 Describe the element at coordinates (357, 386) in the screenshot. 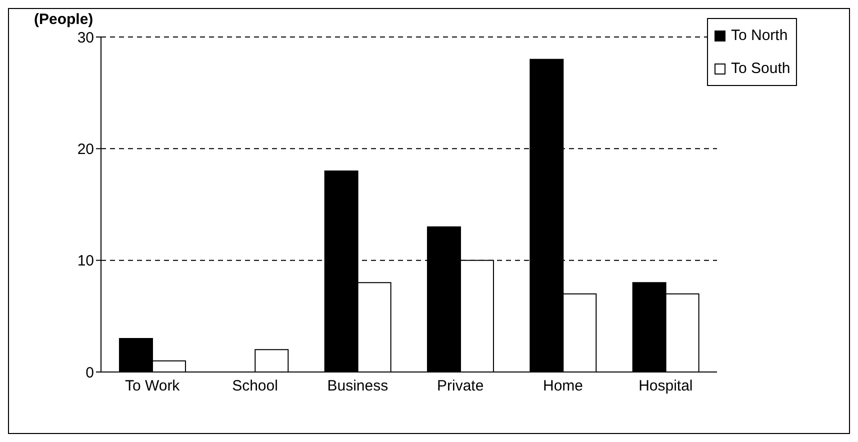

I see `x-tick-label: Business` at that location.